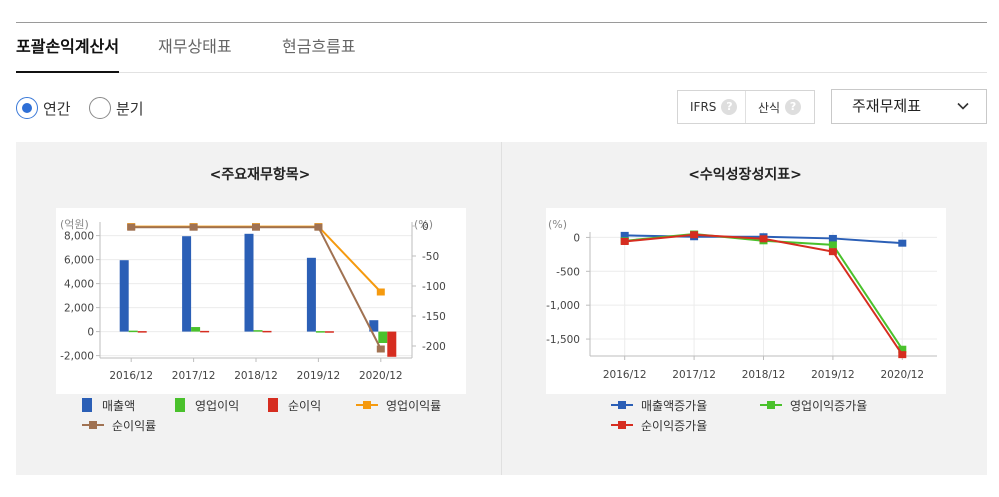  I want to click on legend-item-revenue-growth: 매출액증가율, so click(659, 405).